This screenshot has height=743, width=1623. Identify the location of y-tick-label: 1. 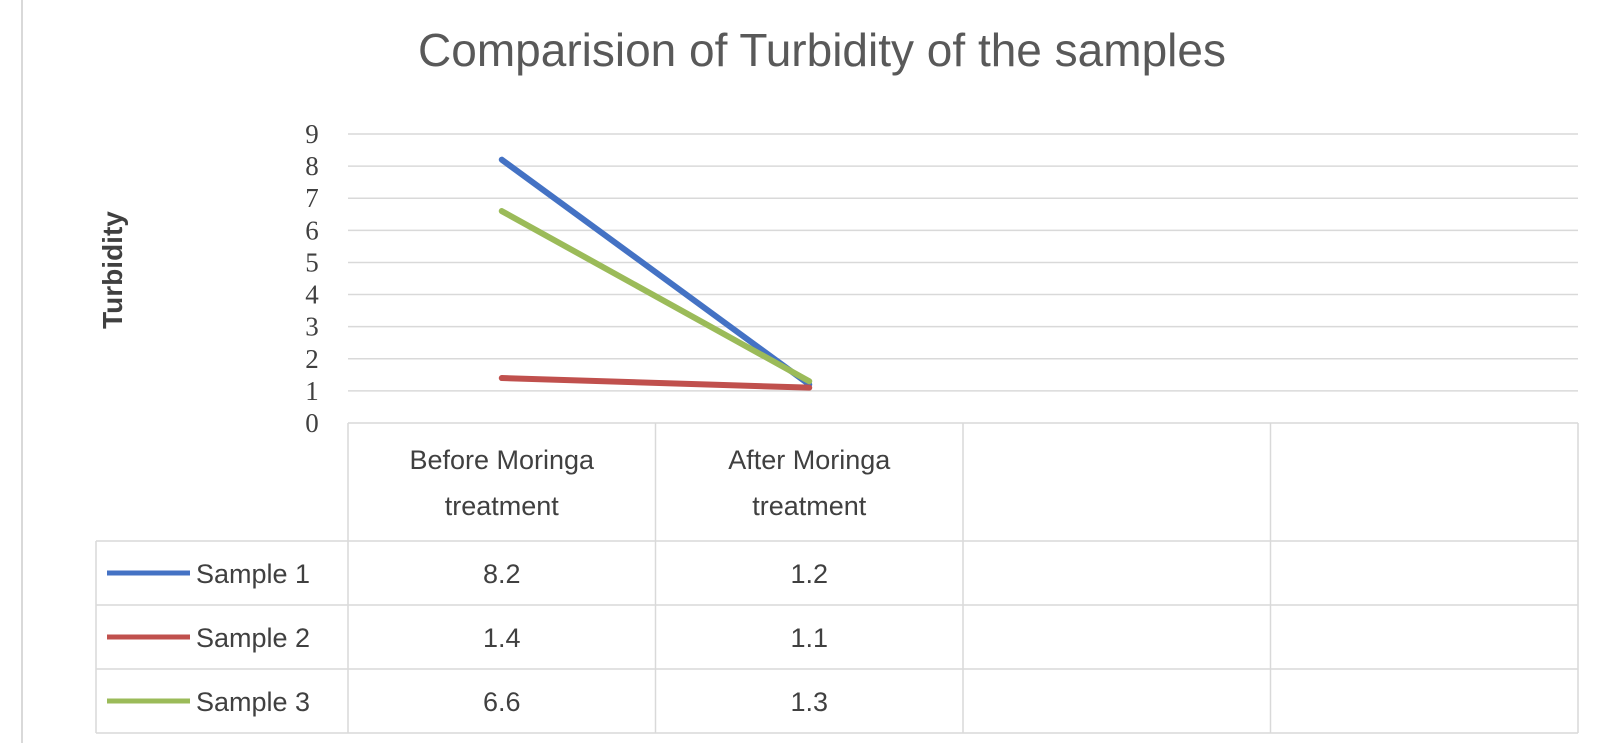
(312, 391).